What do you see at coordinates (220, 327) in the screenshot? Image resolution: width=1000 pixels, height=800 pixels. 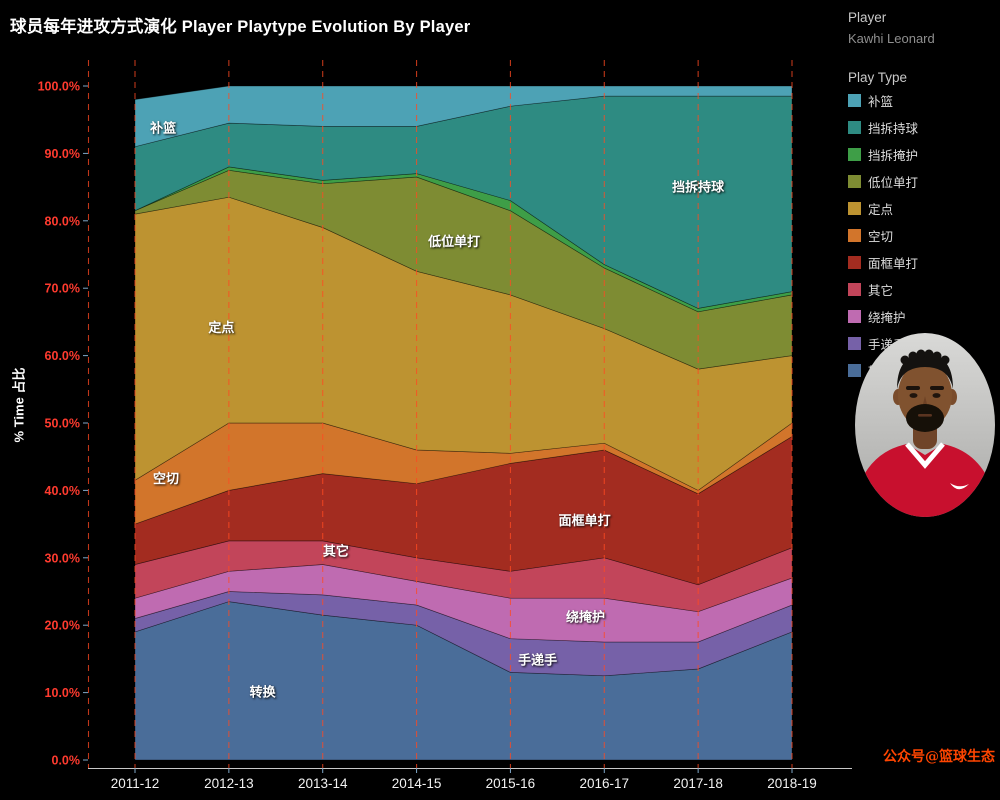 I see `area-label-定点: 定点` at bounding box center [220, 327].